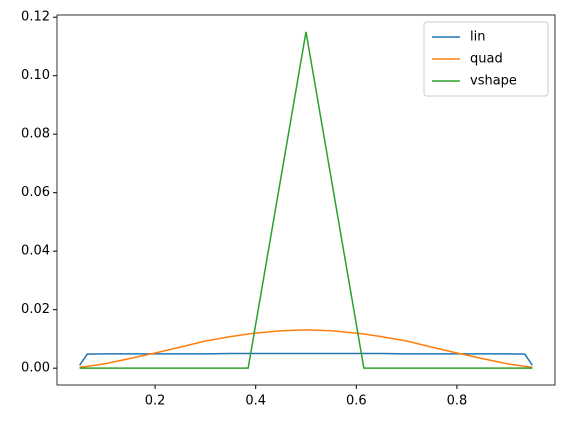 This screenshot has height=422, width=562. I want to click on legend-box, so click(486, 59).